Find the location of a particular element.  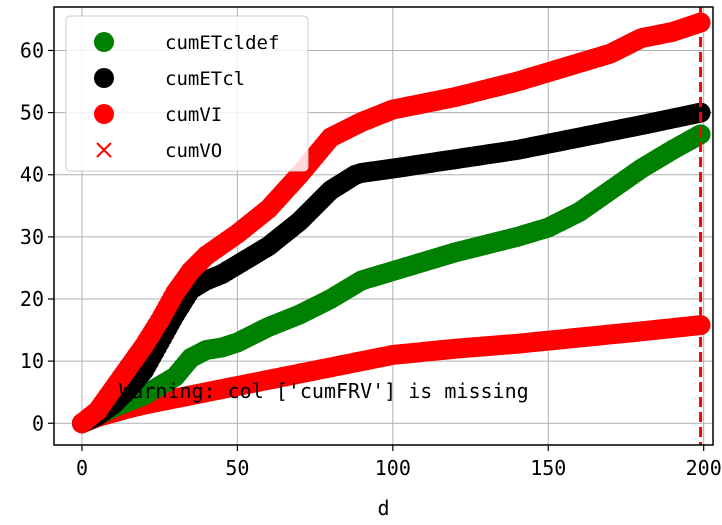

x-tick-label: 150 is located at coordinates (548, 468).